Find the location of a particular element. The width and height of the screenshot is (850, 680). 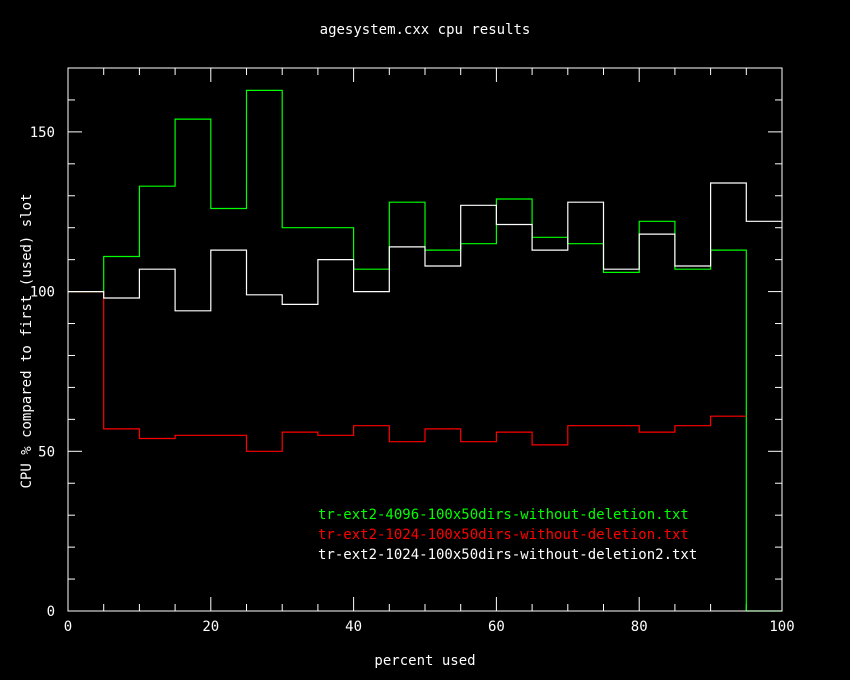

x-tick-label: 100 is located at coordinates (781, 627).